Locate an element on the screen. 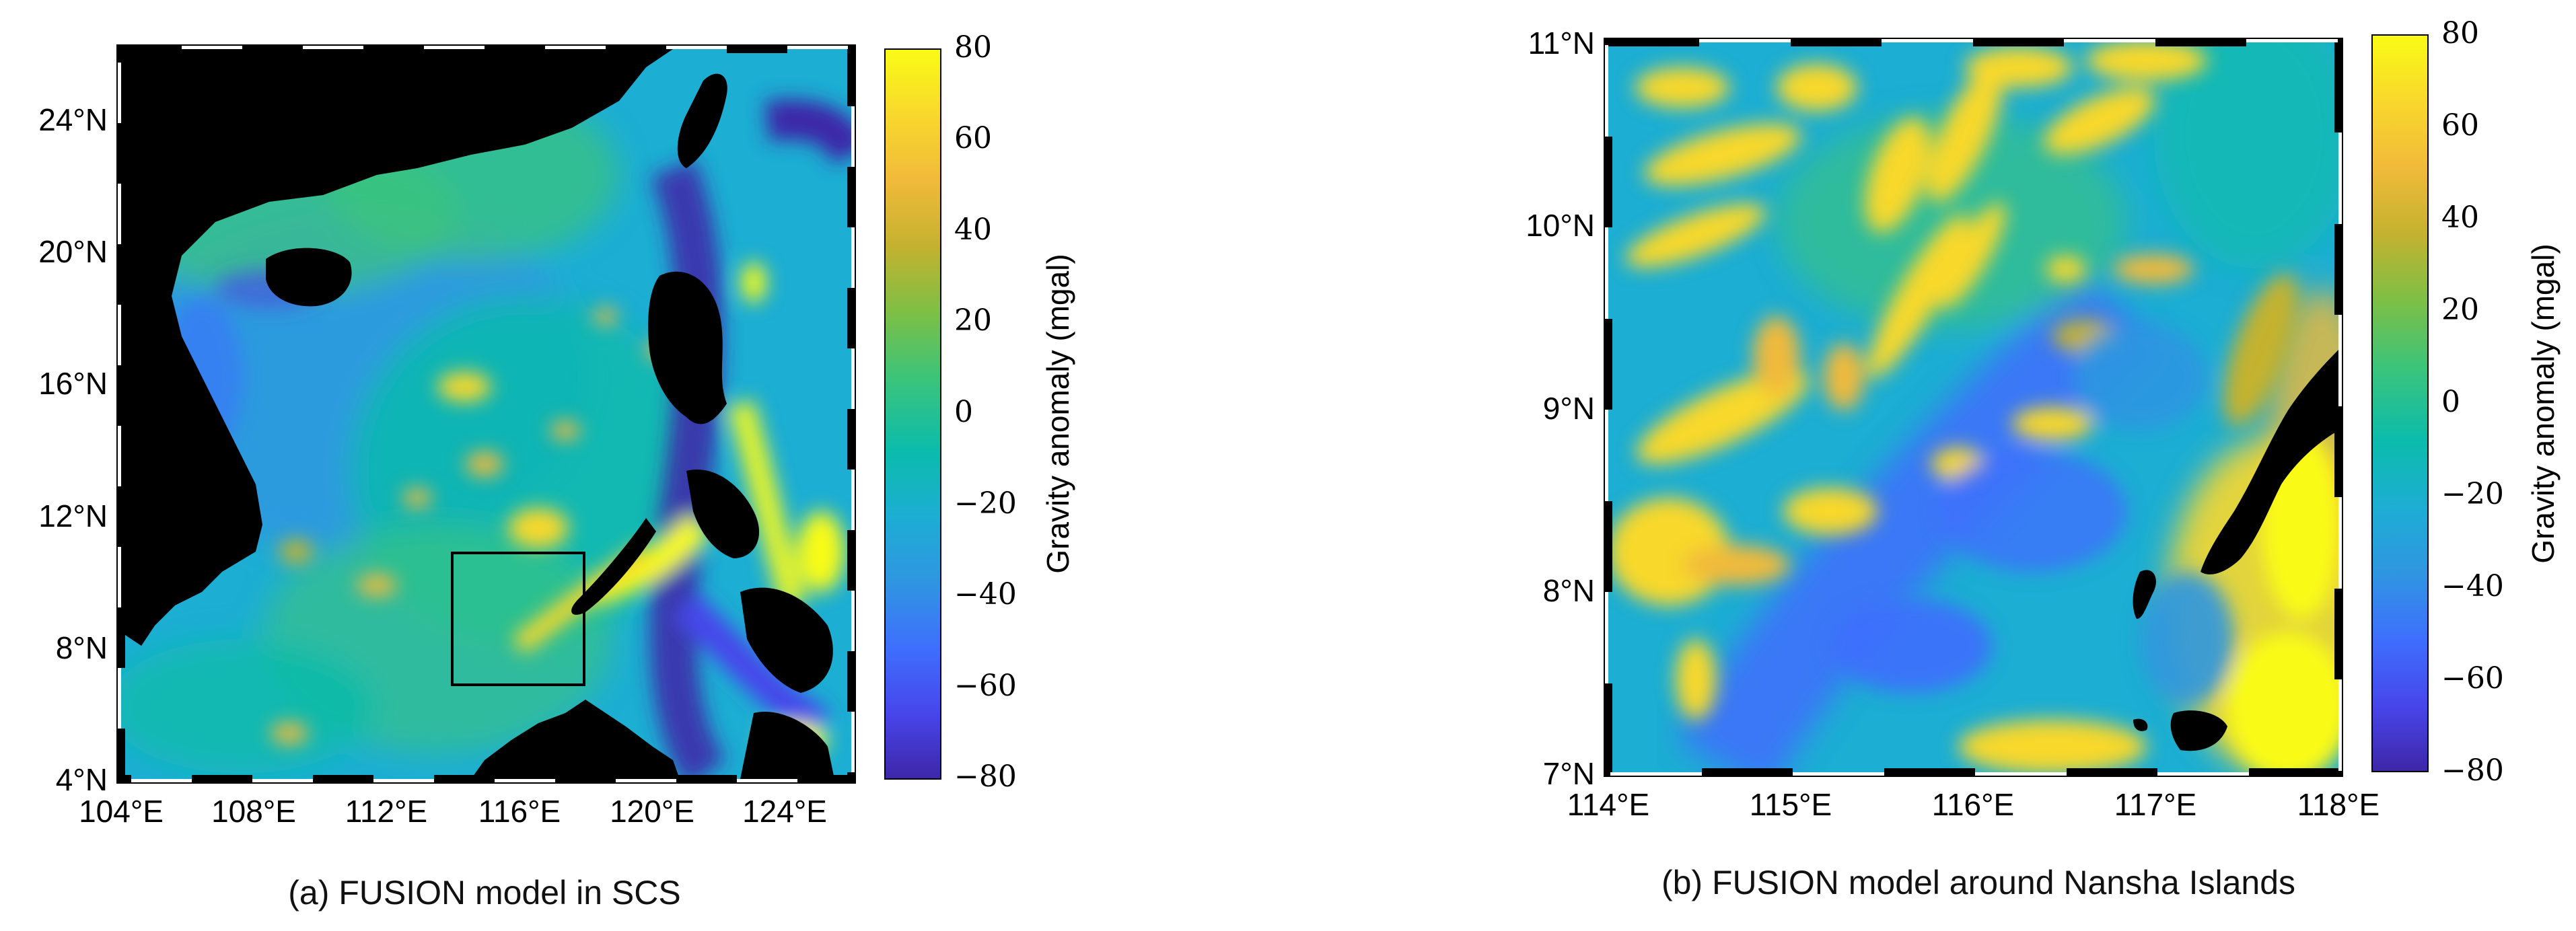  nansha-inset-box is located at coordinates (518, 619).